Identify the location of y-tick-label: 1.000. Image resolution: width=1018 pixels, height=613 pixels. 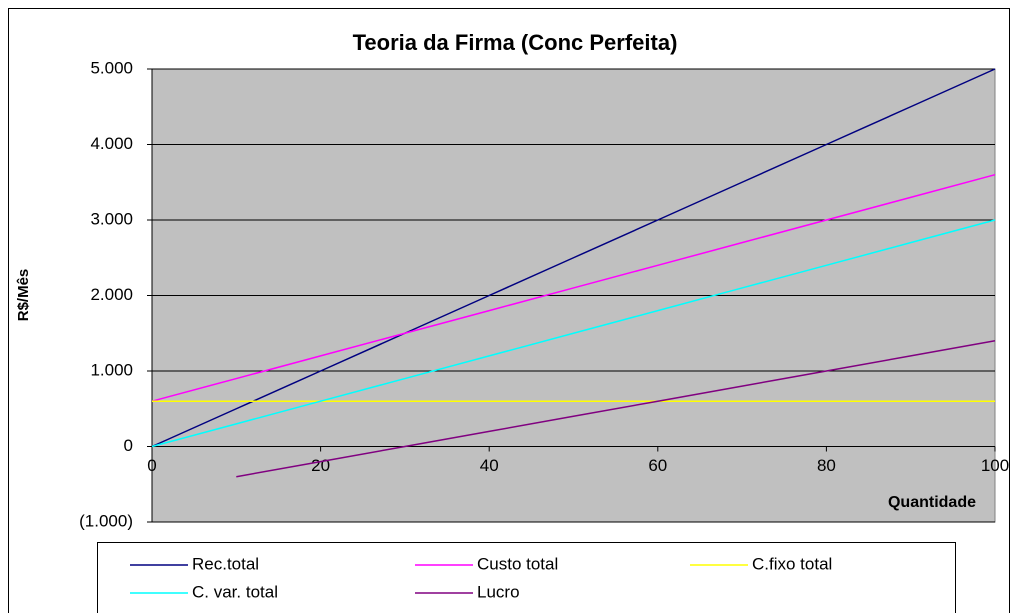
(111, 369).